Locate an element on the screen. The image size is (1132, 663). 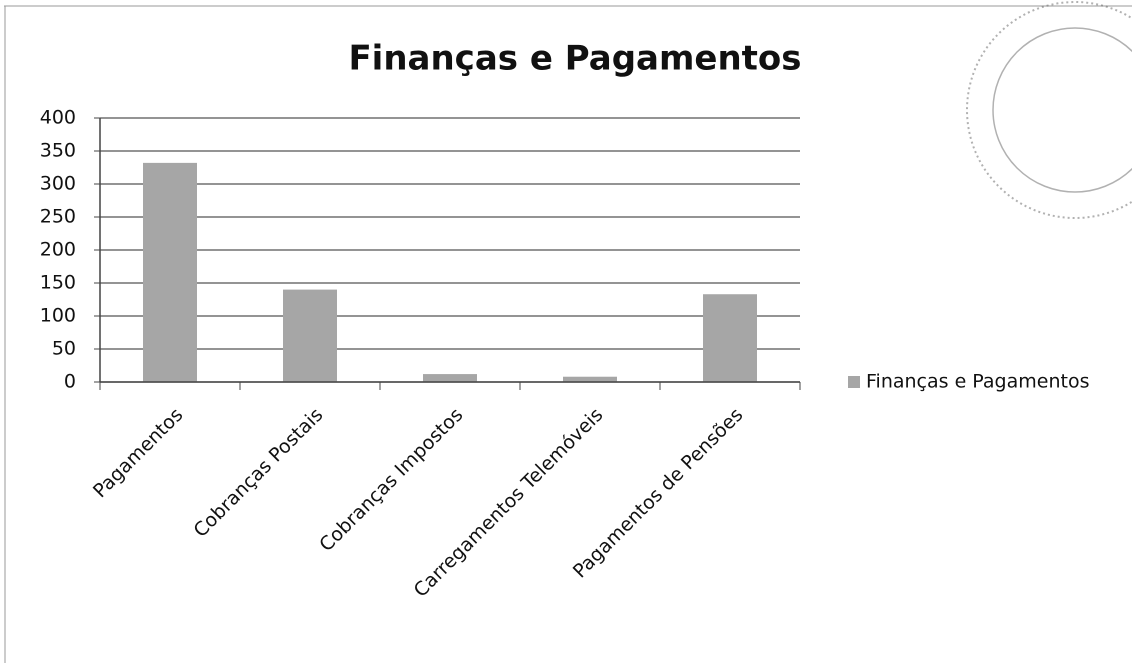
y-tick-label: 200 is located at coordinates (58, 250).